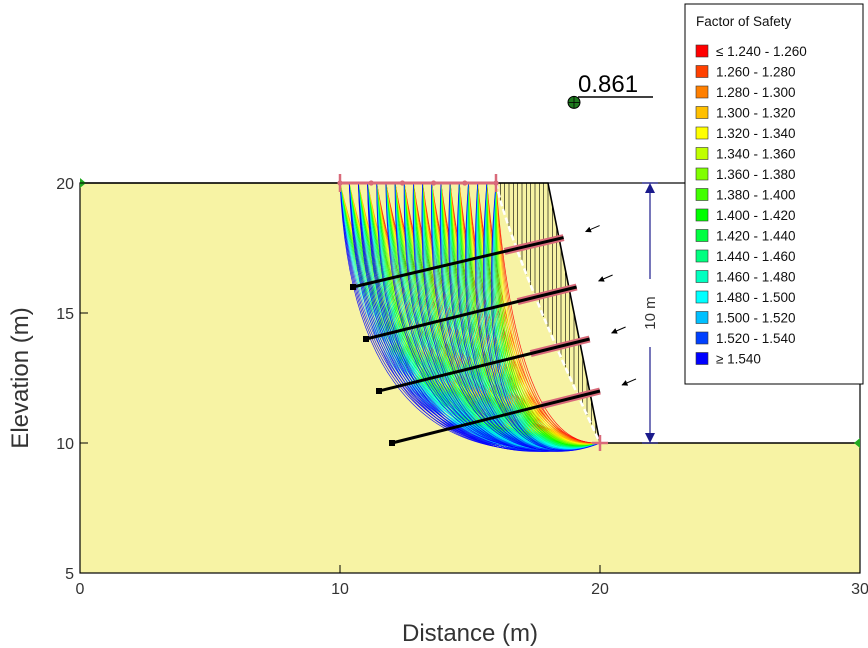 This screenshot has width=868, height=648. I want to click on slip-surfaces, so click(470, 317).